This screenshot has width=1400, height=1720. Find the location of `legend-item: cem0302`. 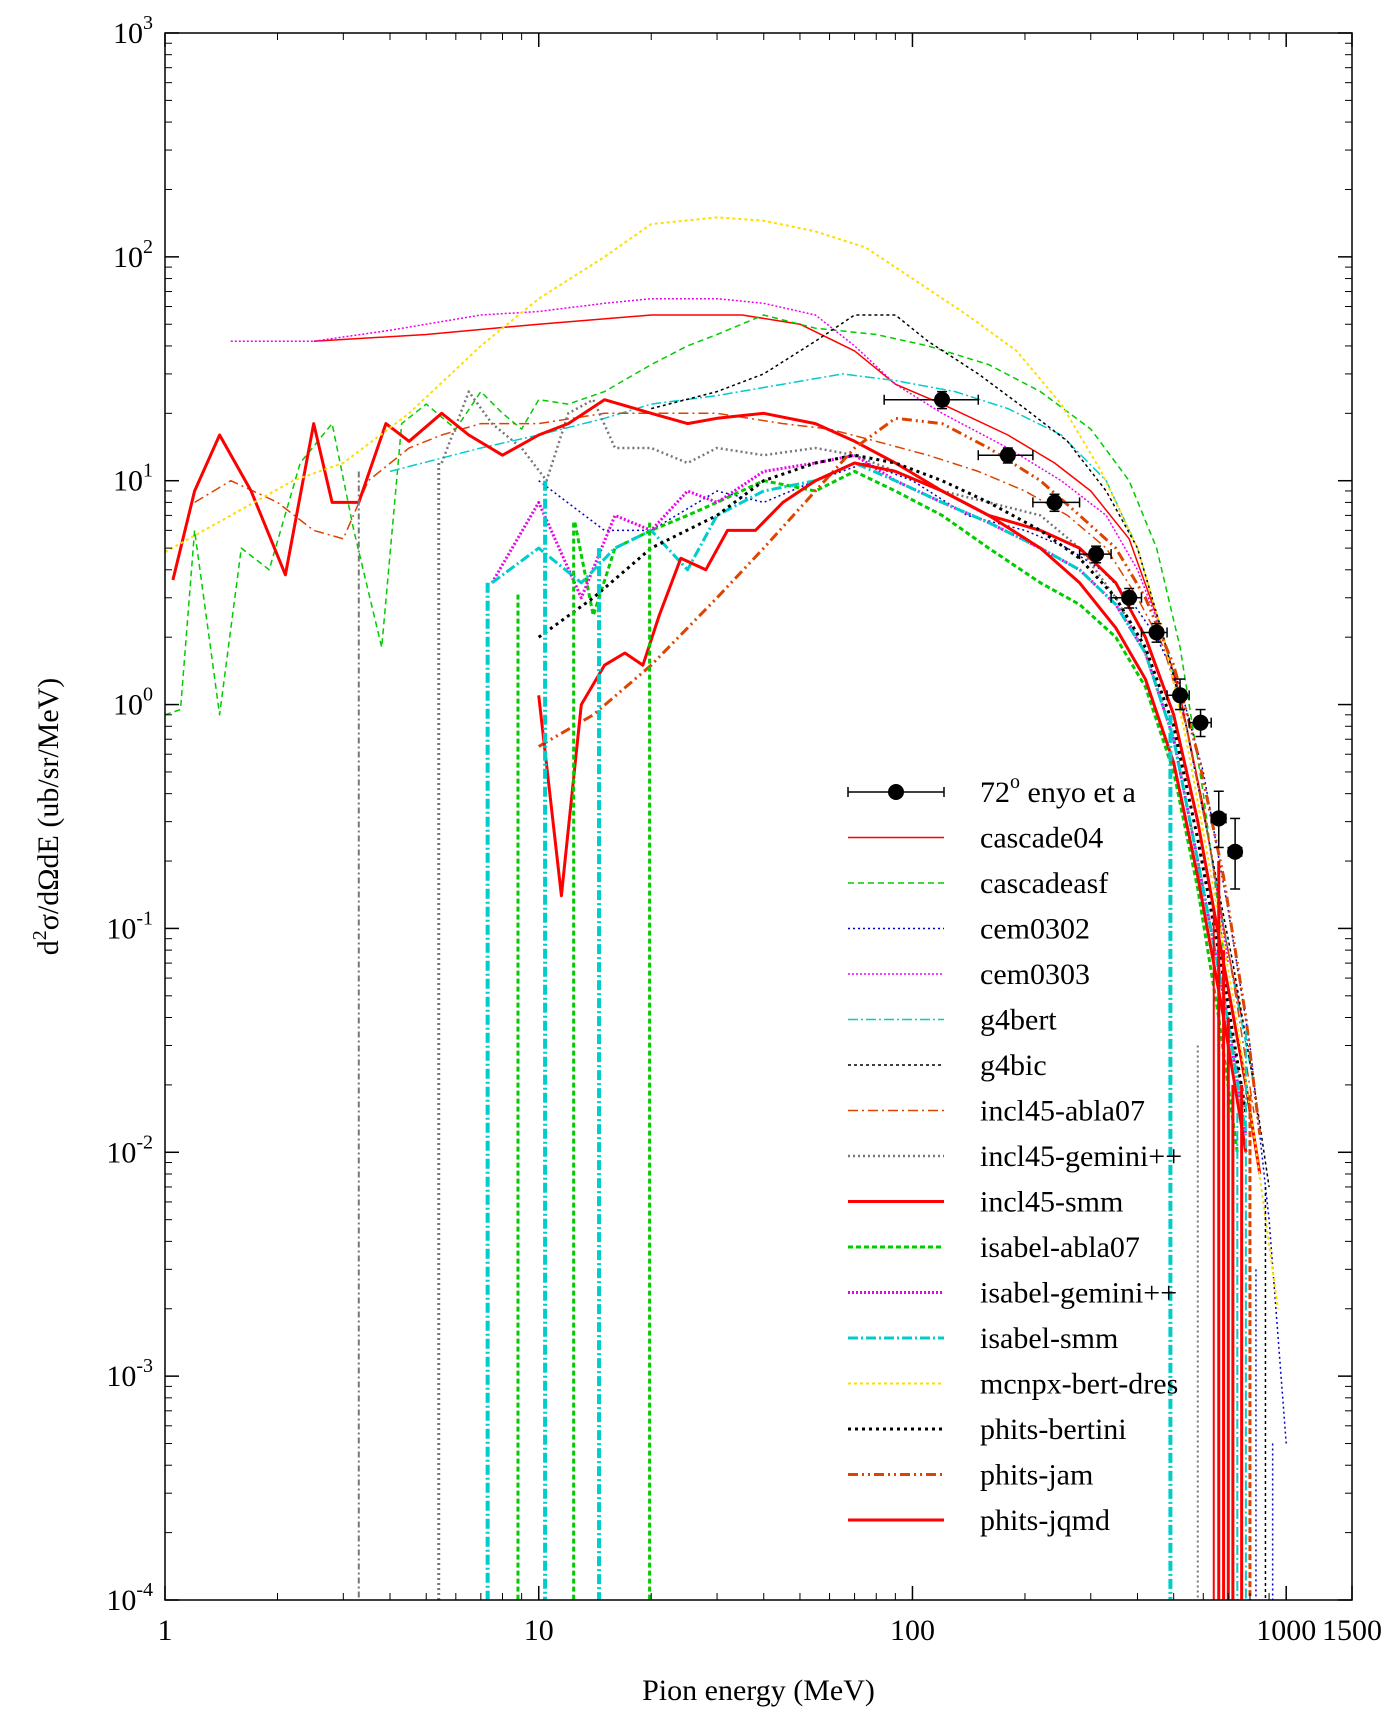

legend-item: cem0302 is located at coordinates (969, 929).